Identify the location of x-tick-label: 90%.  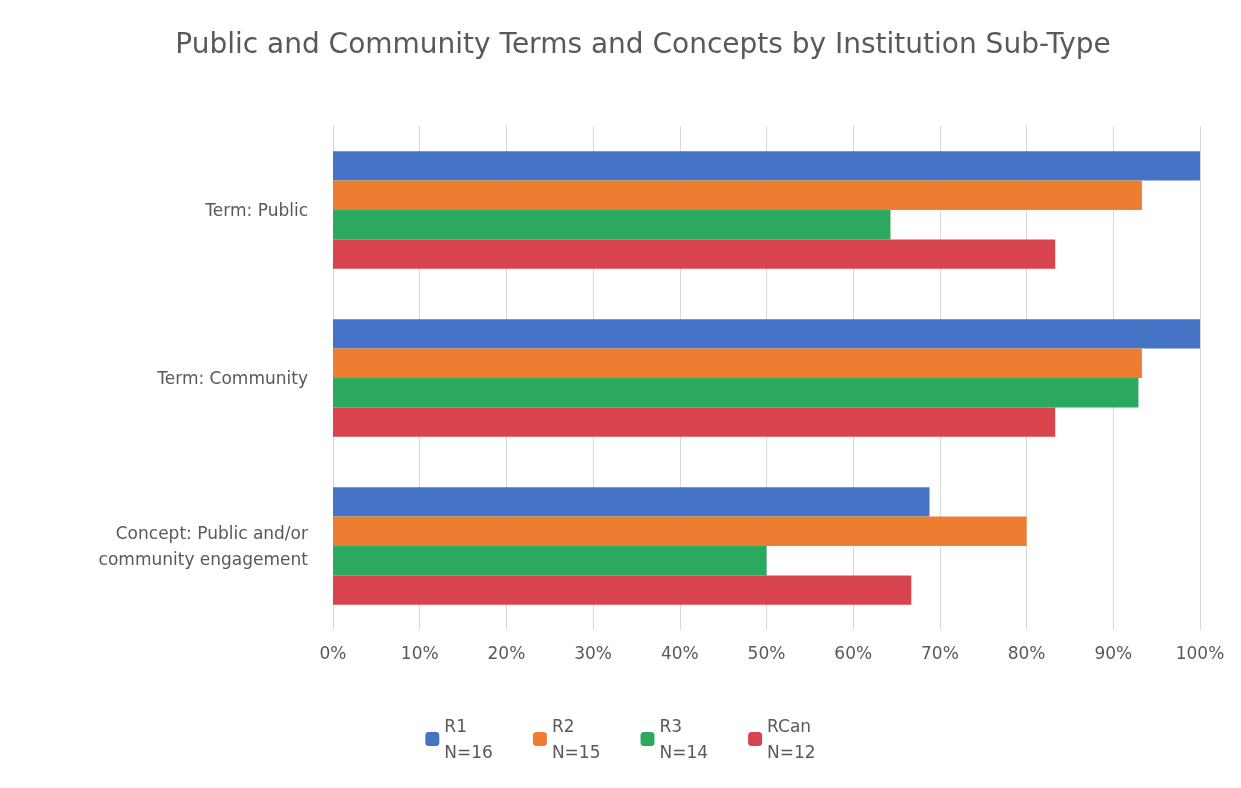
(1113, 652).